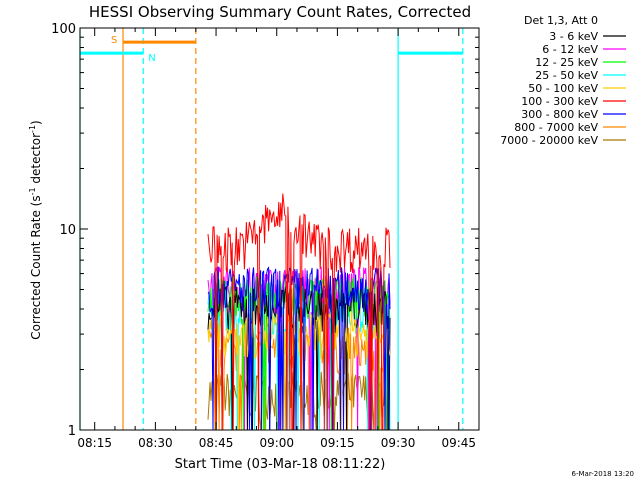  I want to click on x-tick-label: 09:45, so click(458, 443).